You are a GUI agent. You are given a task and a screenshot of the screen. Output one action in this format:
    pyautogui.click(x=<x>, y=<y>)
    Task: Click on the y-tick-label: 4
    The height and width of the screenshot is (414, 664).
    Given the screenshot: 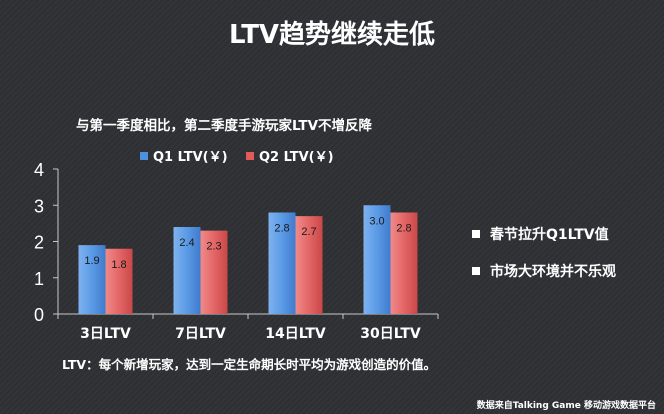 What is the action you would take?
    pyautogui.click(x=39, y=170)
    